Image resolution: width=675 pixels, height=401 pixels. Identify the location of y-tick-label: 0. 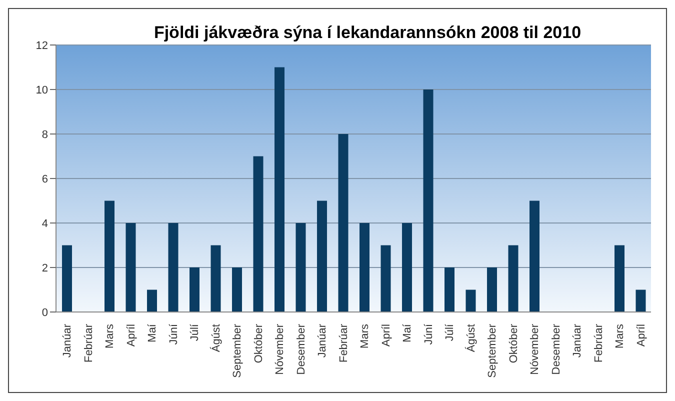
(45, 312).